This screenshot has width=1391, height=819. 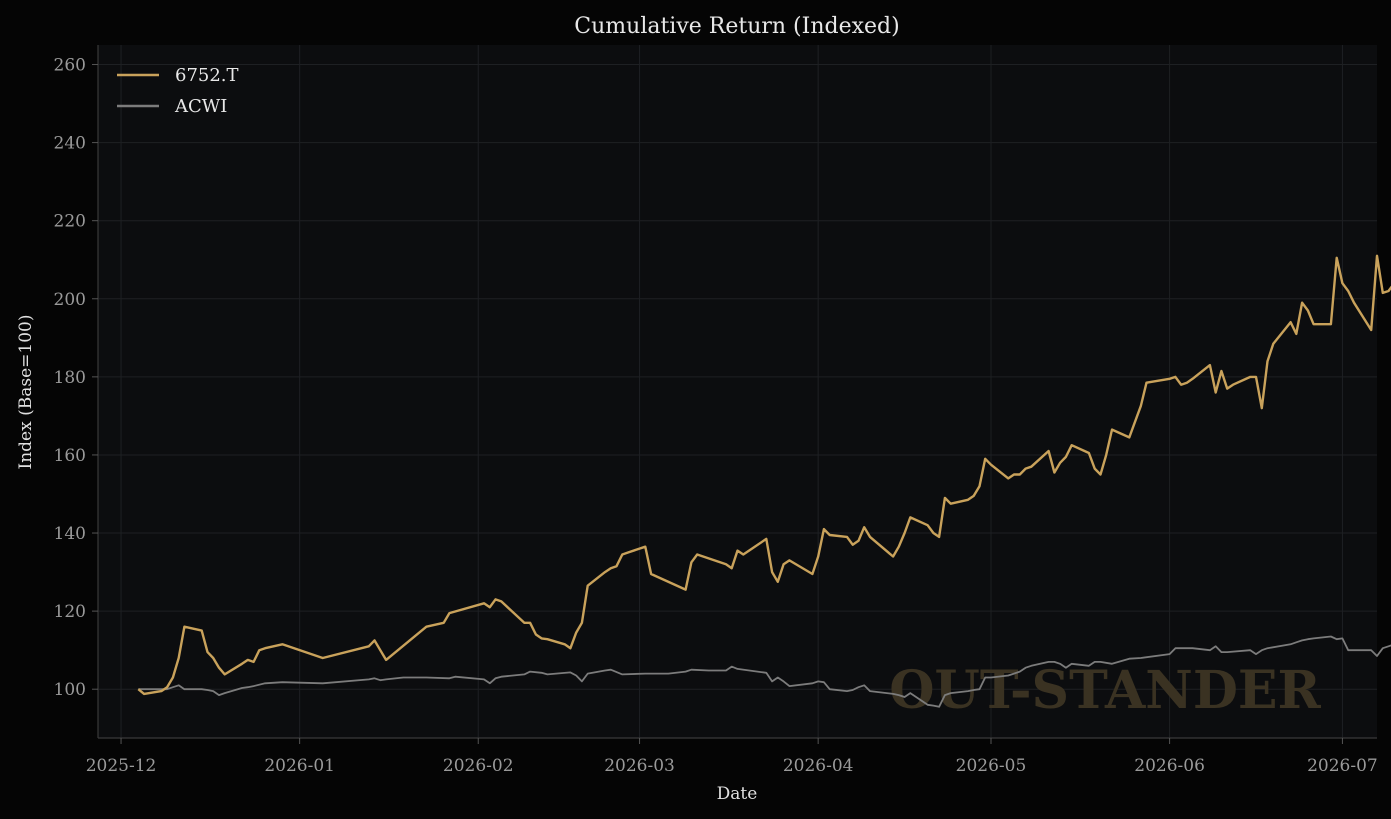 What do you see at coordinates (737, 794) in the screenshot?
I see `x-axis-label: Date` at bounding box center [737, 794].